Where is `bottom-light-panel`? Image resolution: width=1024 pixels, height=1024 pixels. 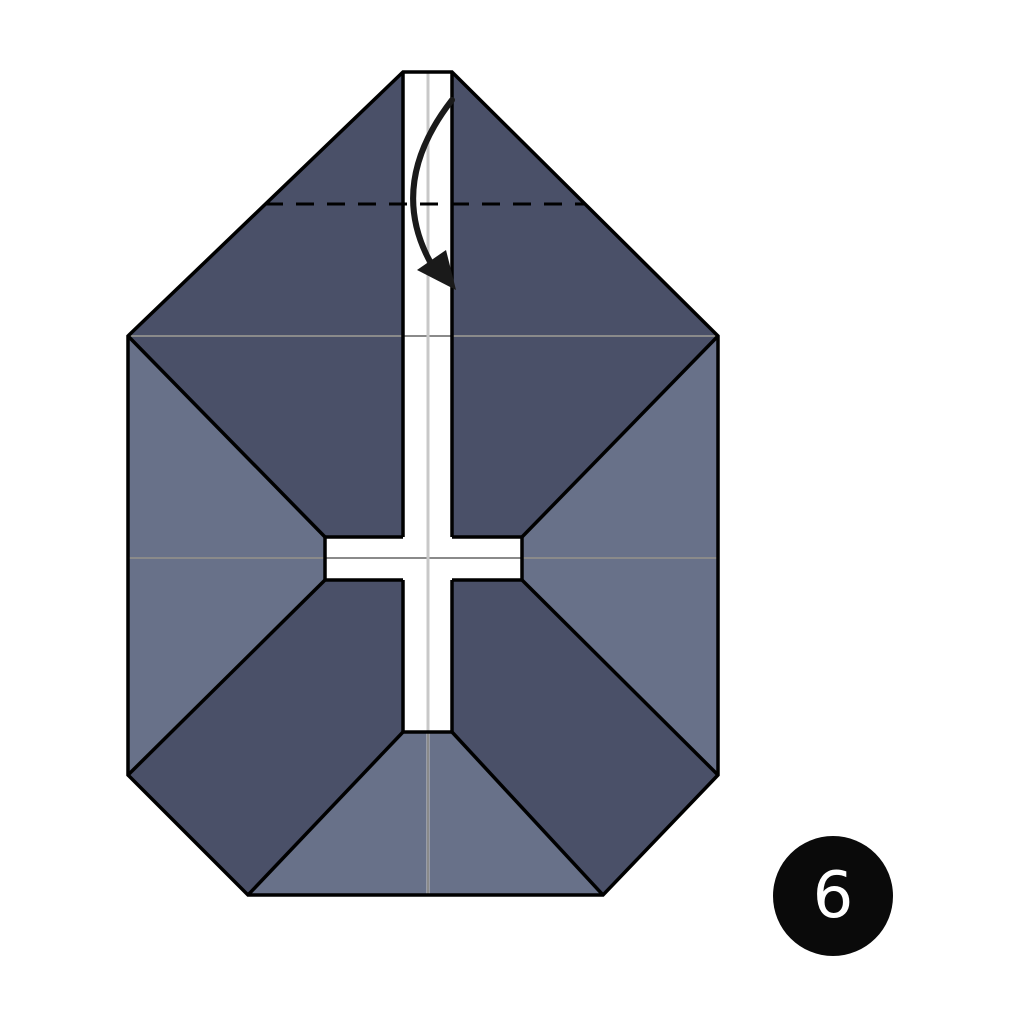 bottom-light-panel is located at coordinates (425, 813).